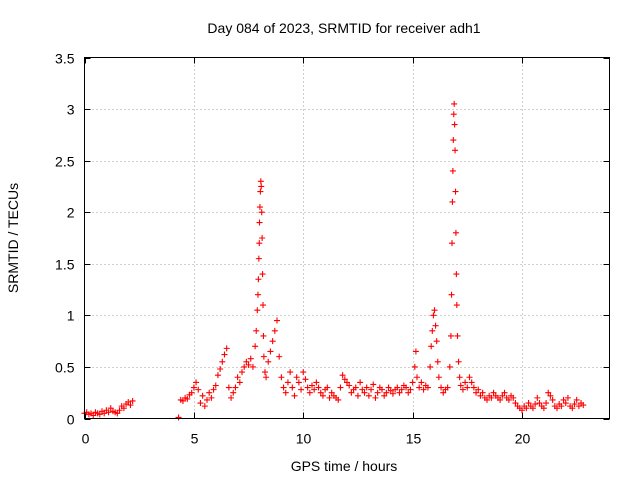 This screenshot has width=640, height=480. I want to click on y-tick-label: 1, so click(71, 316).